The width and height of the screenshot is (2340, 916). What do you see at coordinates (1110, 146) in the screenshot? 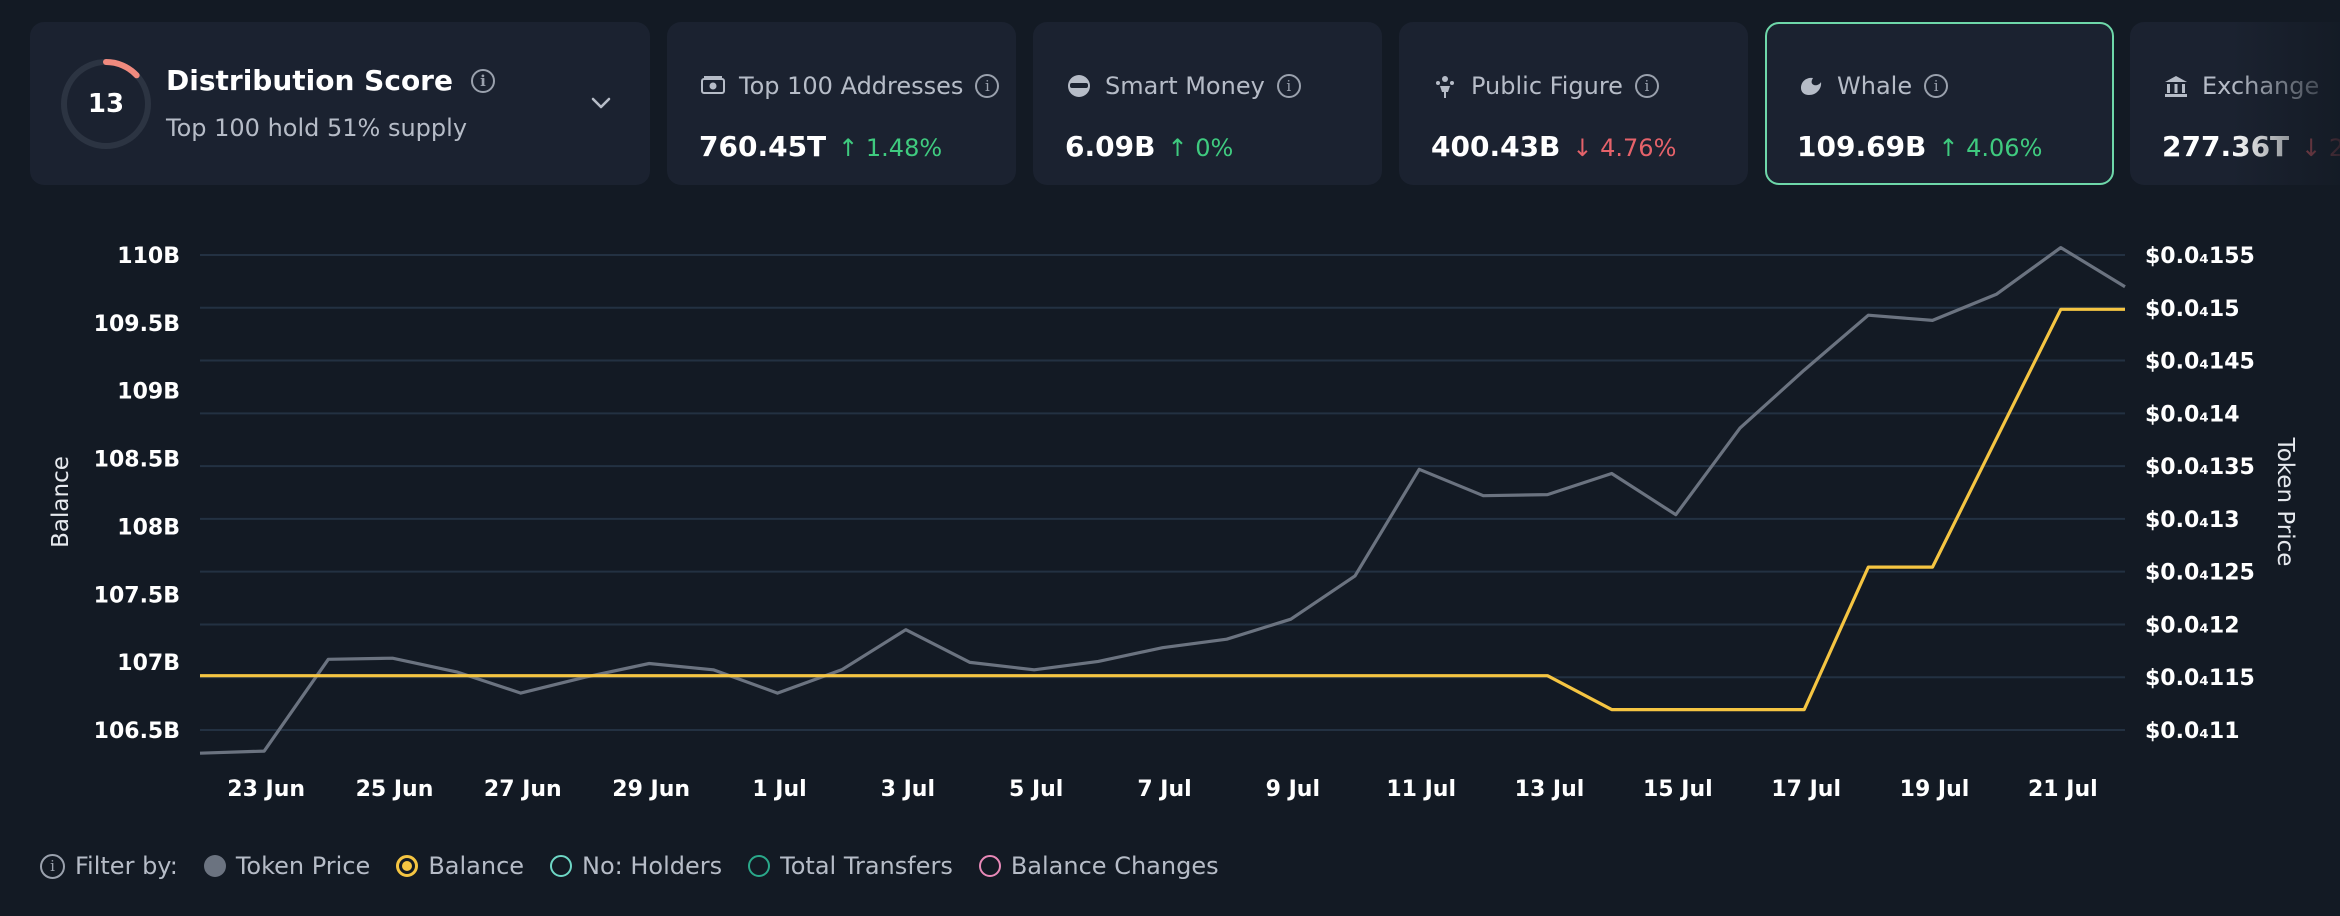
I see `stat-value: 6.09B` at bounding box center [1110, 146].